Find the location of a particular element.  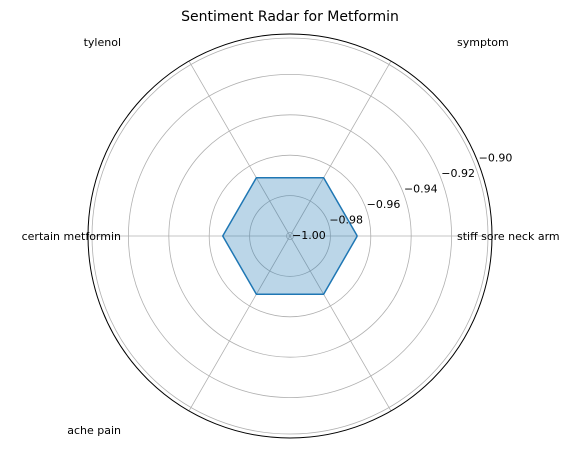

category-label-2: tylenol is located at coordinates (102, 42).